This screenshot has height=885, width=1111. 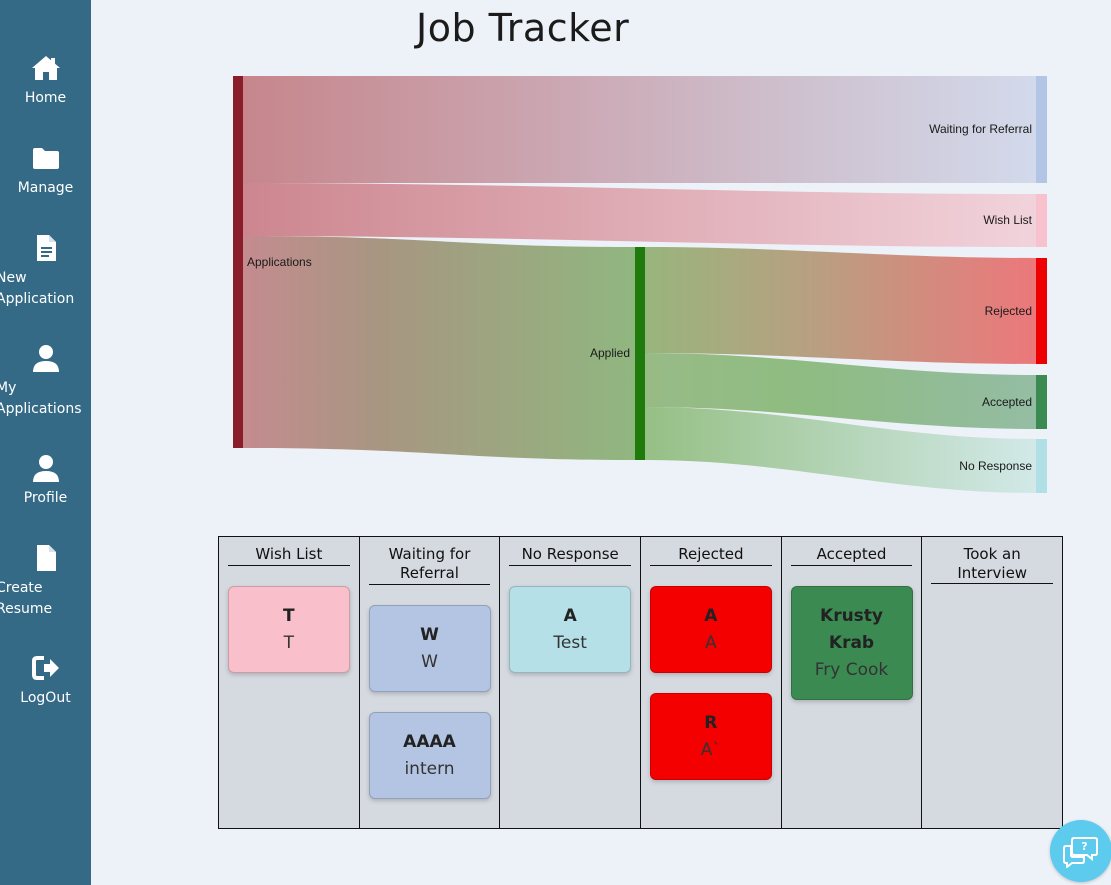 What do you see at coordinates (429, 565) in the screenshot?
I see `column-header: Waiting for Referral` at bounding box center [429, 565].